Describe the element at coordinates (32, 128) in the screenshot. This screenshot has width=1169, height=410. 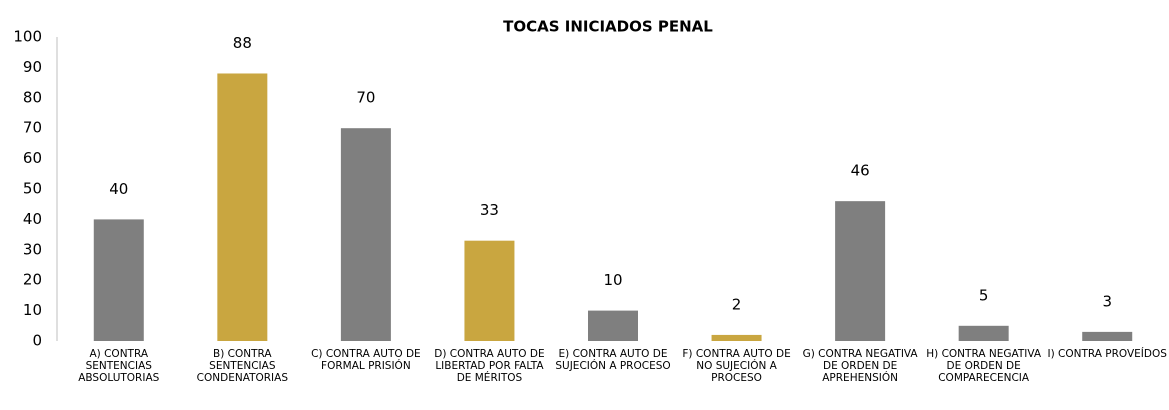
I see `y-tick-label: 70` at that location.